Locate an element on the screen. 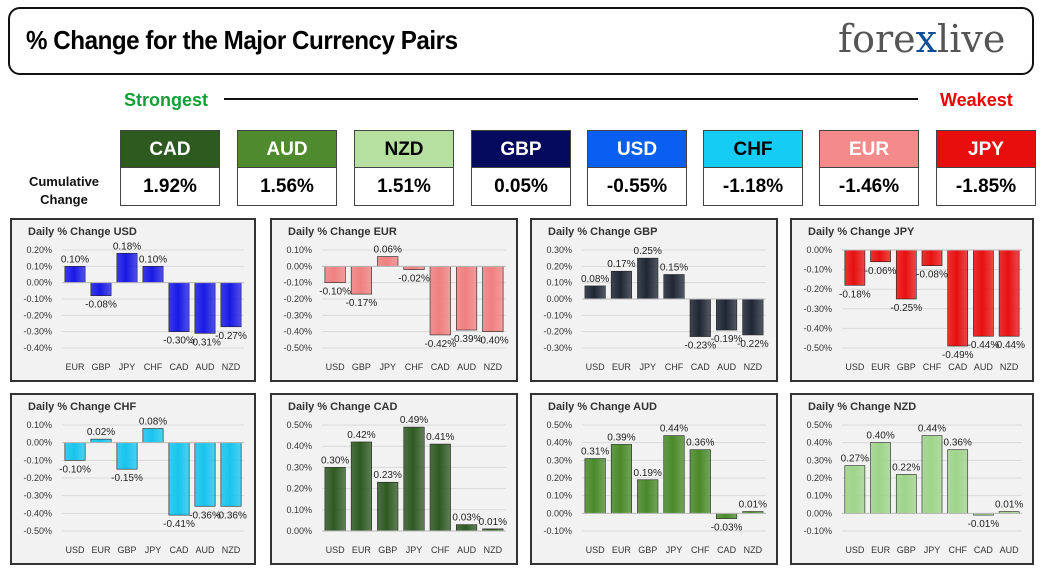  cumulative-column-usd: USD -0.55% is located at coordinates (637, 168).